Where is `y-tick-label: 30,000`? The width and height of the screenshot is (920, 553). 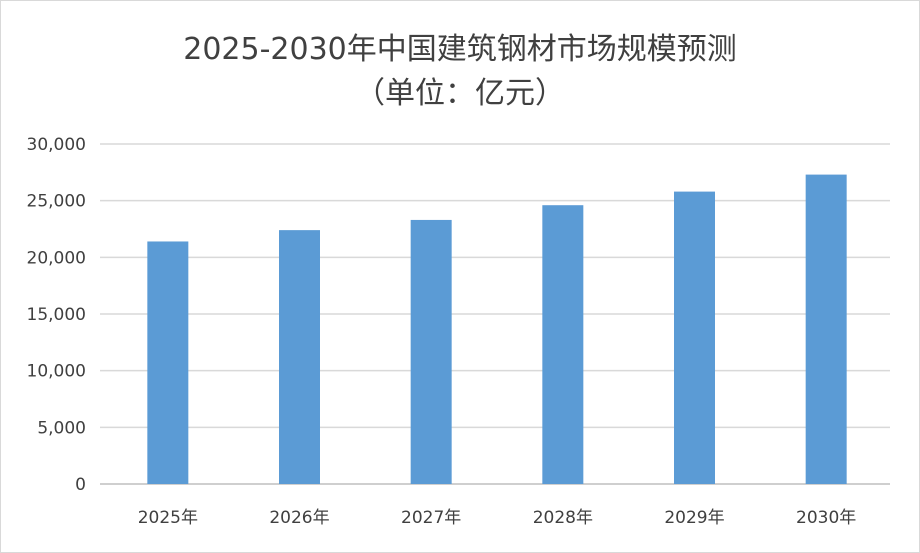
y-tick-label: 30,000 is located at coordinates (56, 145).